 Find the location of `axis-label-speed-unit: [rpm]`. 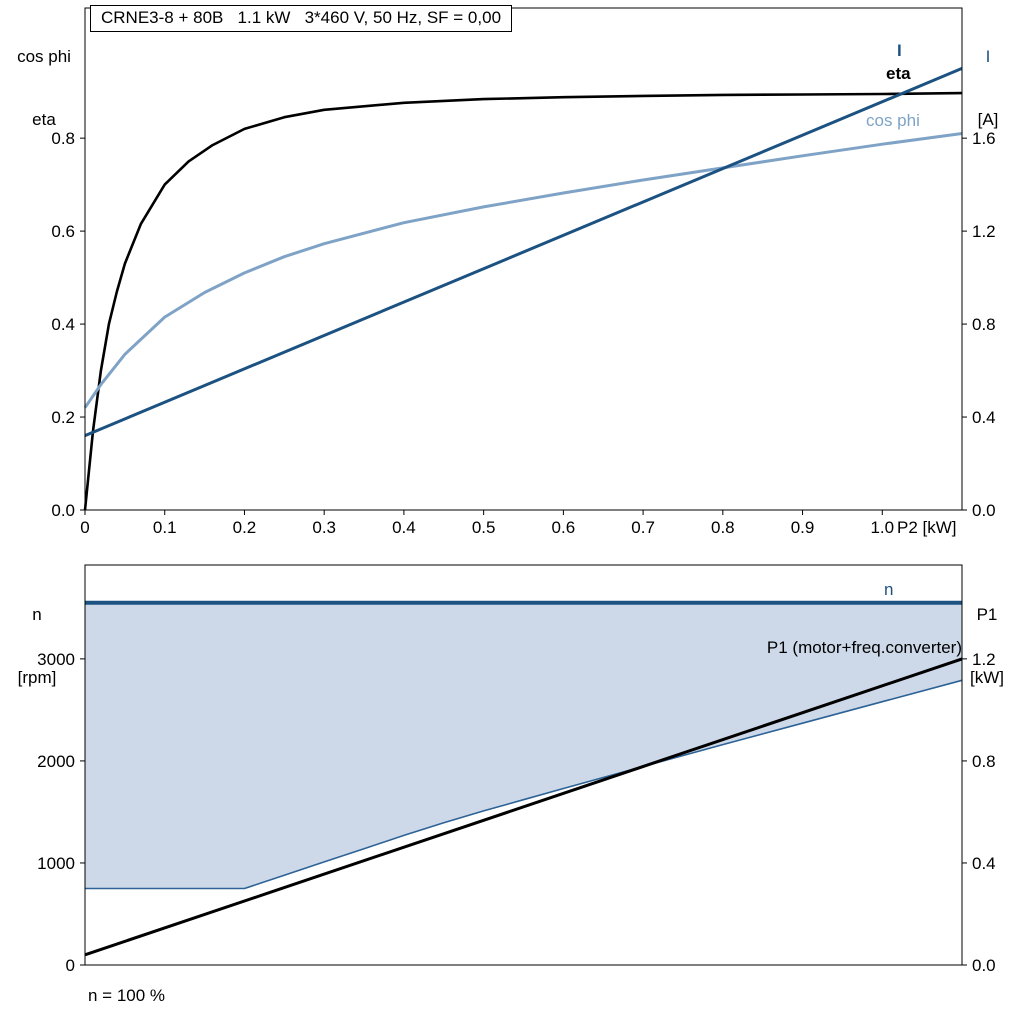

axis-label-speed-unit: [rpm] is located at coordinates (37, 677).